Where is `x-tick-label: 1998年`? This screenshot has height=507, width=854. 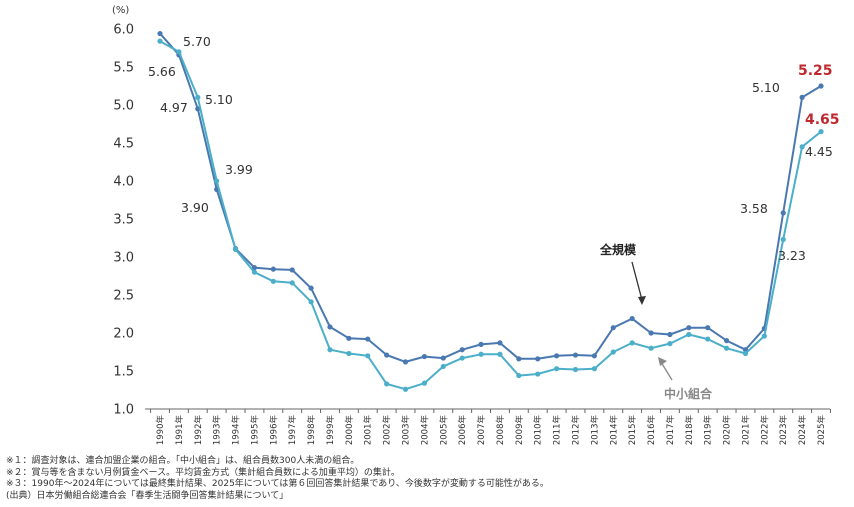 x-tick-label: 1998年 is located at coordinates (311, 430).